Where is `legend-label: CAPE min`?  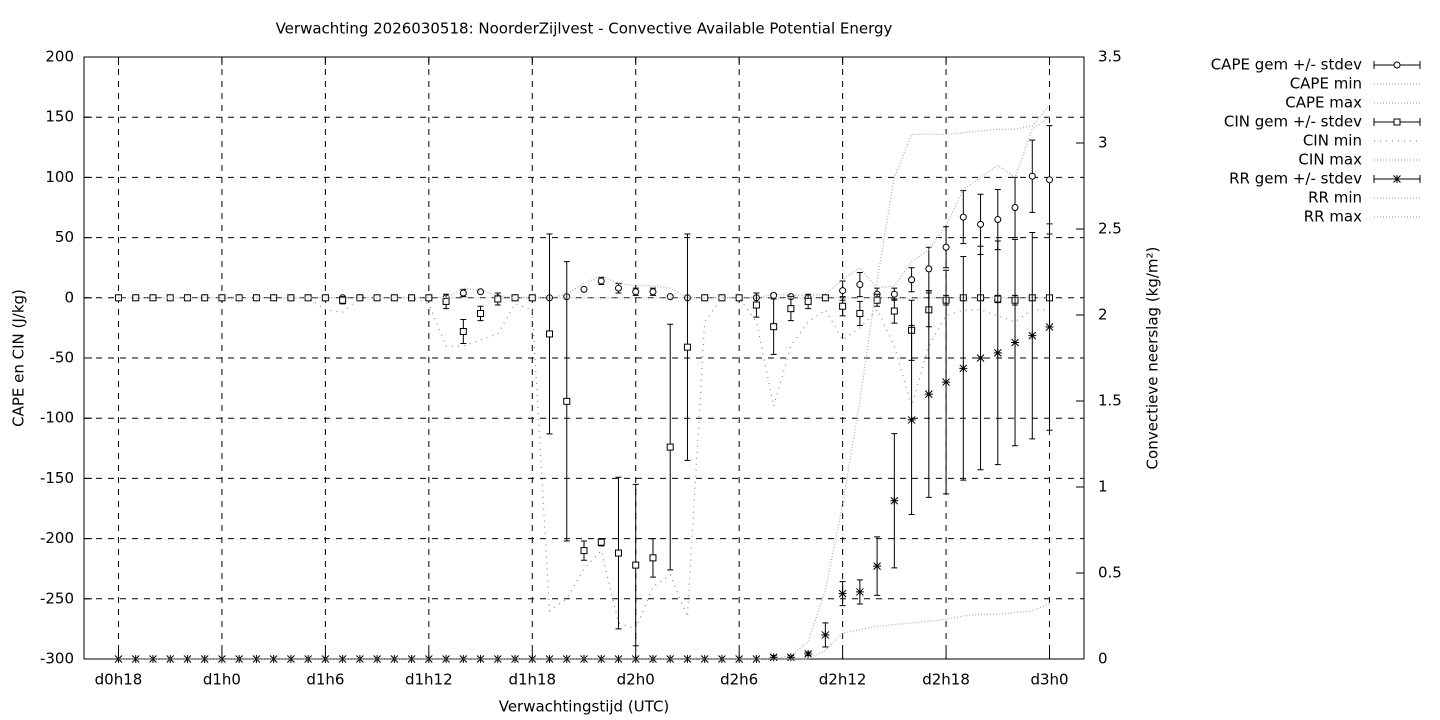 legend-label: CAPE min is located at coordinates (1326, 84).